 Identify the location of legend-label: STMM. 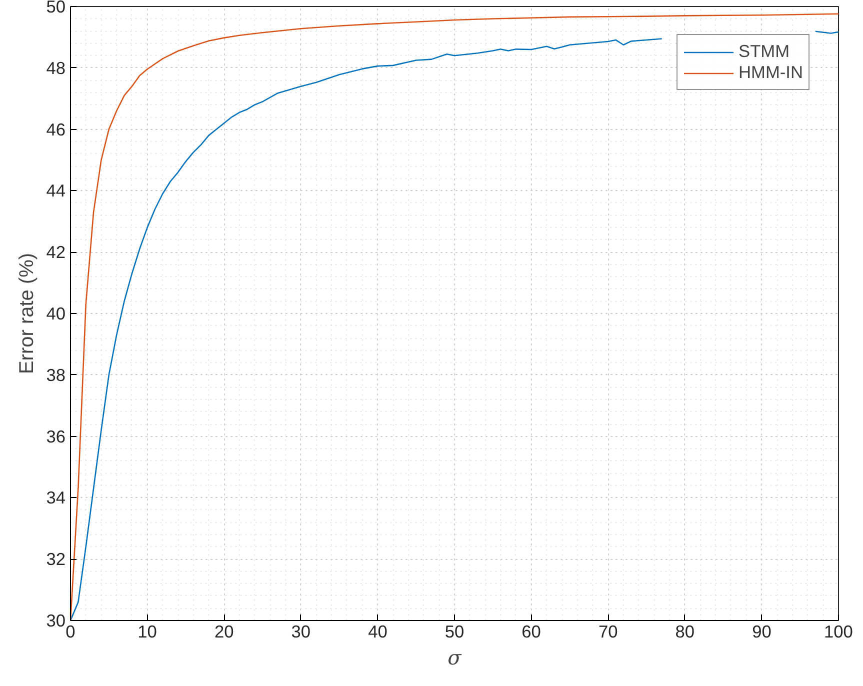
(764, 51).